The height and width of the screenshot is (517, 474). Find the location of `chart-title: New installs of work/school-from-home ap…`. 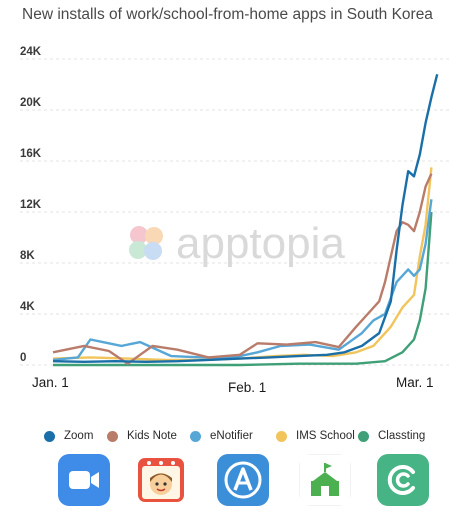

chart-title: New installs of work/school-from-home ap… is located at coordinates (227, 14).